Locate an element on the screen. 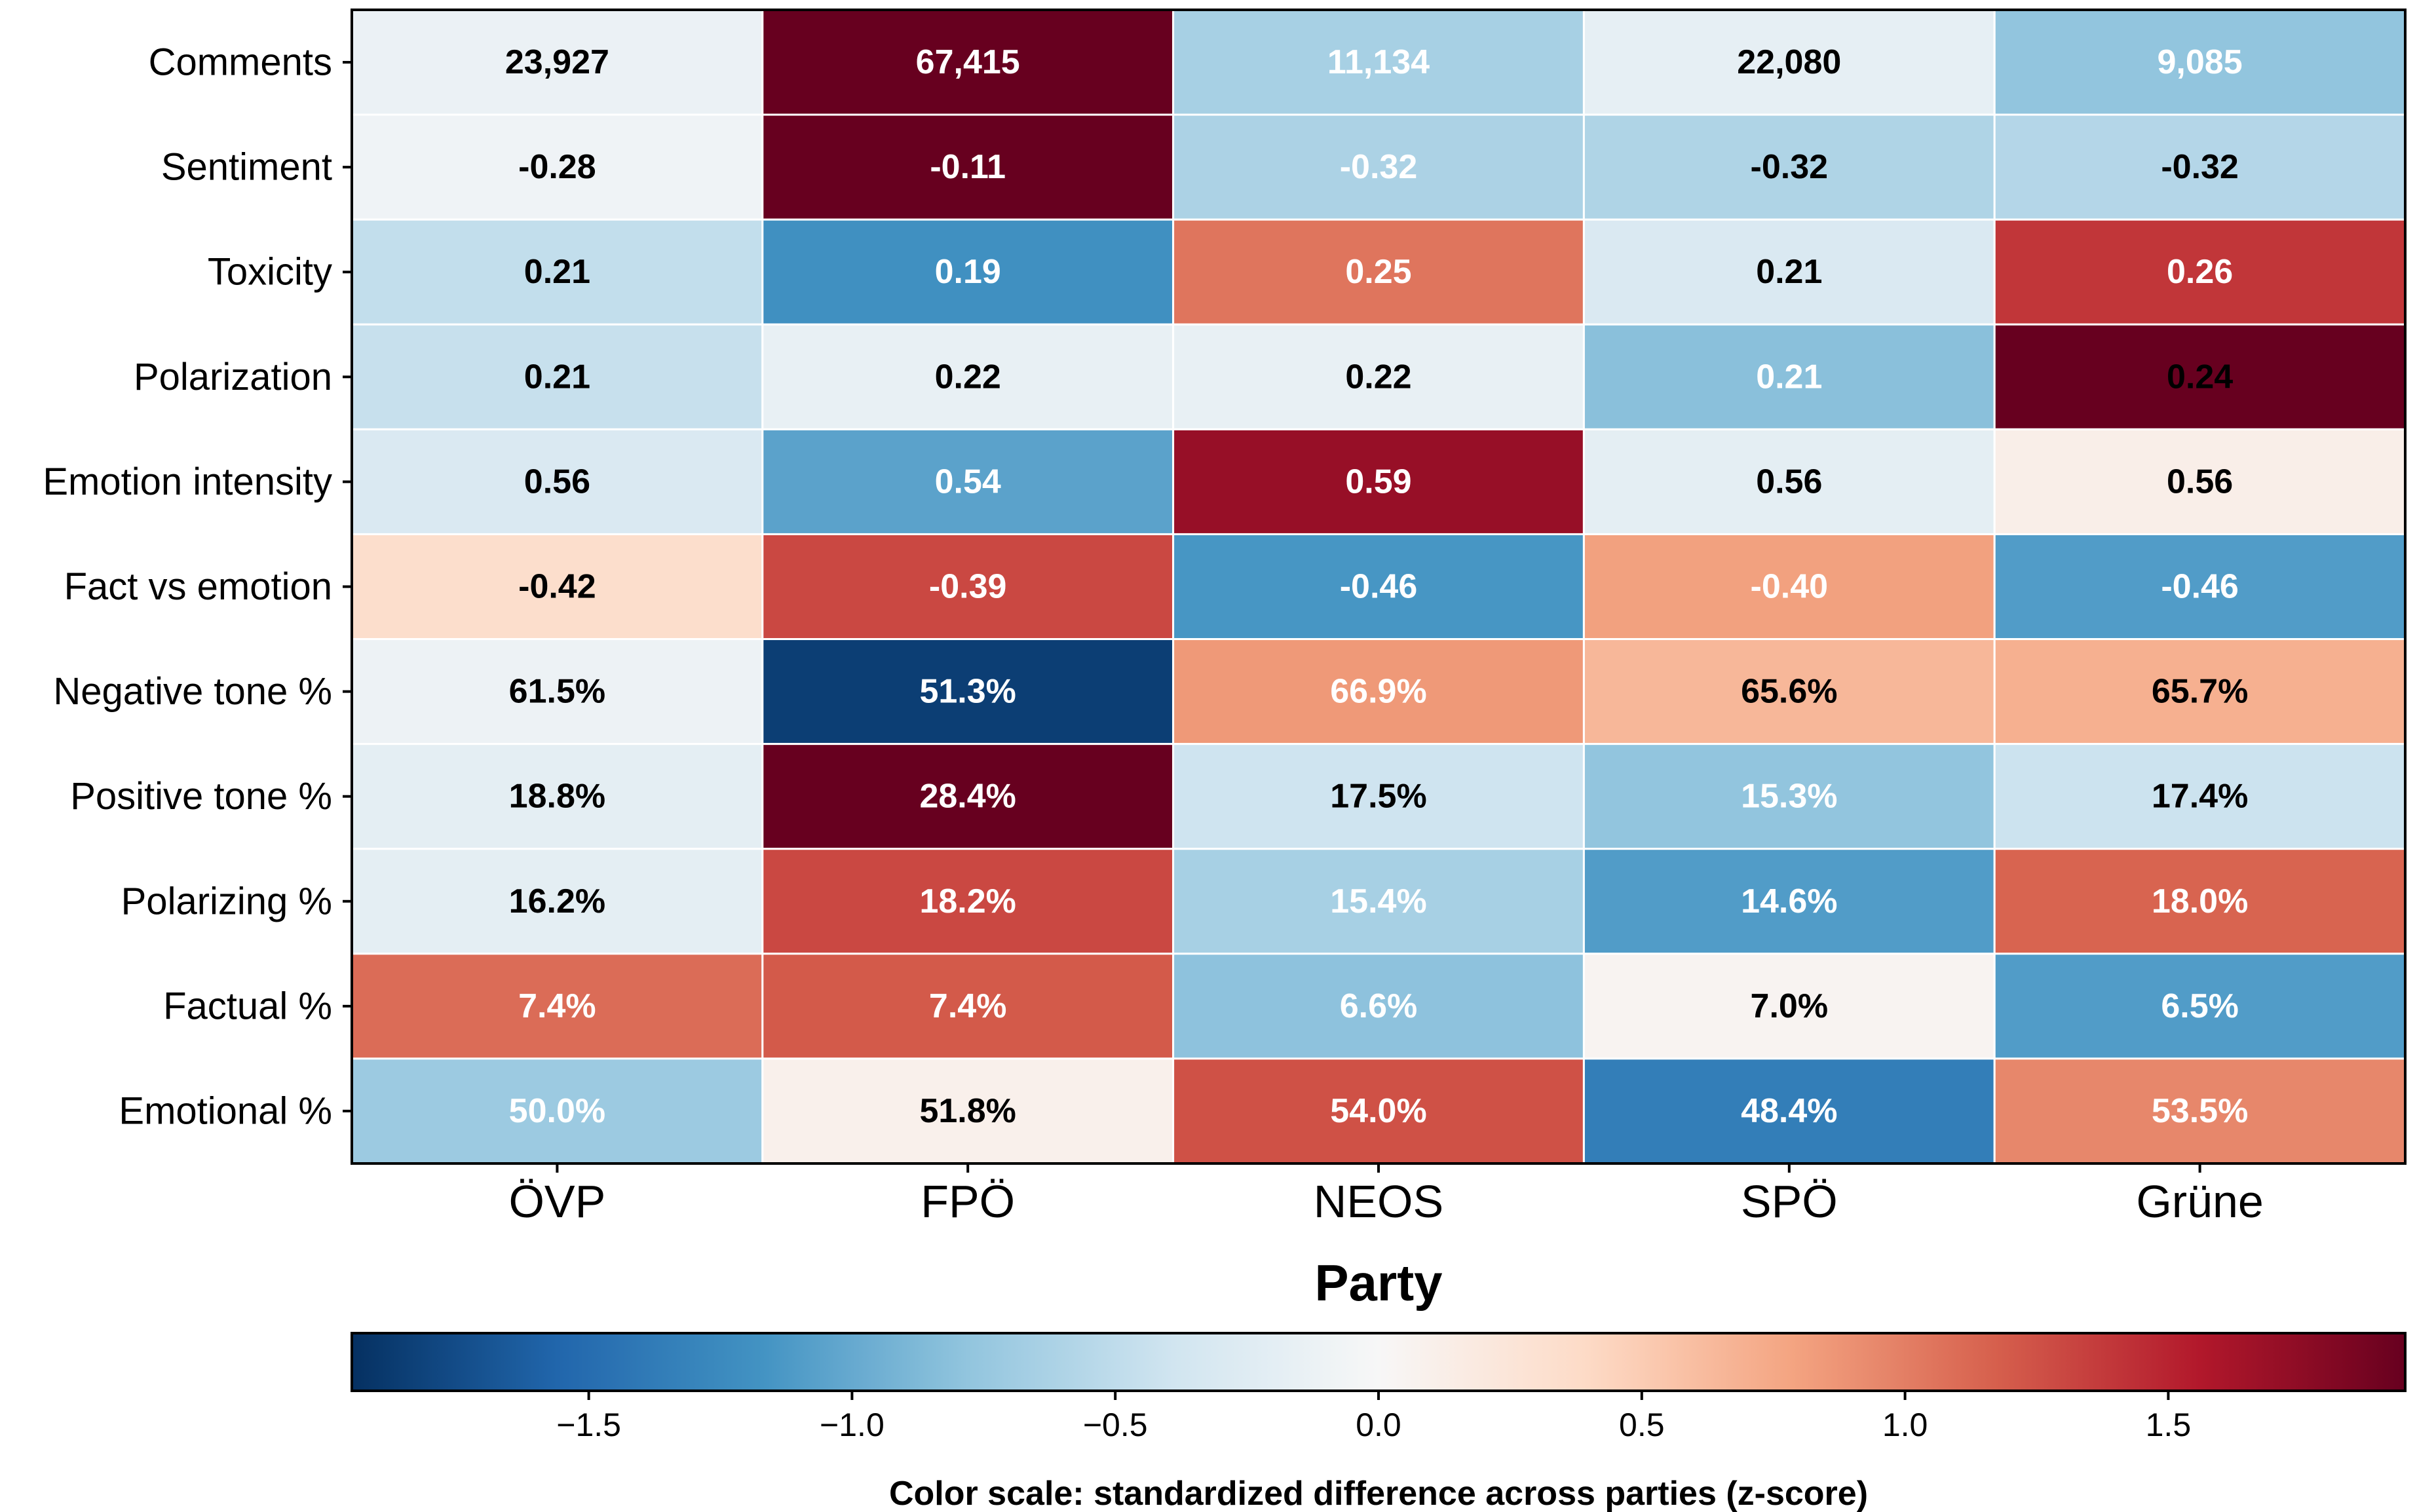 The height and width of the screenshot is (1512, 2417). cell-value-label: 0.26 is located at coordinates (2200, 272).